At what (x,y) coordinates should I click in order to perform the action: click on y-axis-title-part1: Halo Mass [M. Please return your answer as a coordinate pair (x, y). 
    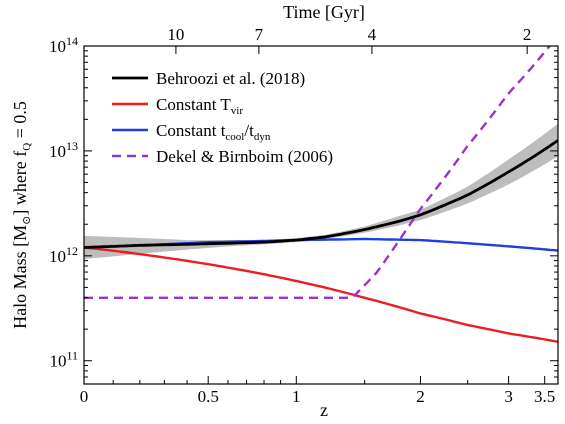
    Looking at the image, I should click on (20, 277).